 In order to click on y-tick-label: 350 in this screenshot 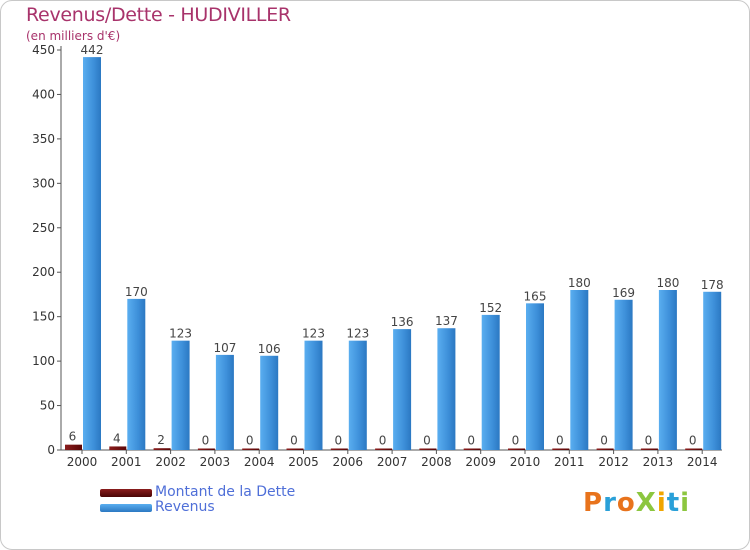, I will do `click(43, 139)`.